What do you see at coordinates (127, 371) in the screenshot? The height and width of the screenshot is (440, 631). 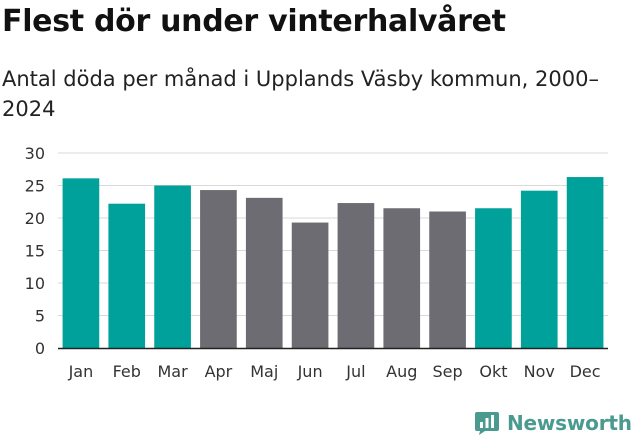 I see `x-tick-label: Feb` at bounding box center [127, 371].